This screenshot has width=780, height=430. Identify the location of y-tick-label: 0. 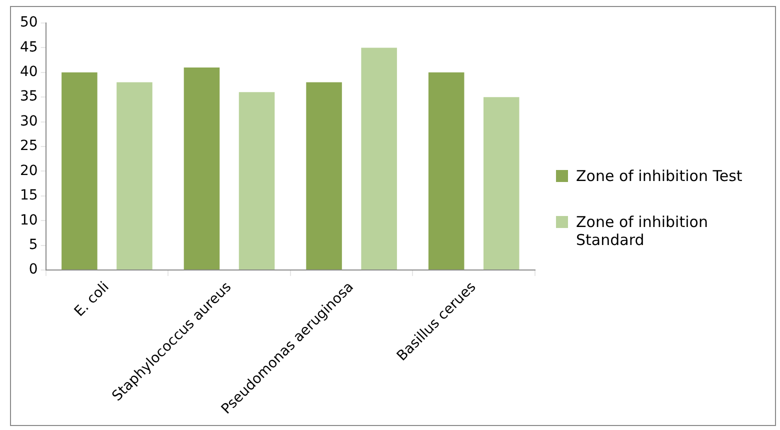
(33, 270).